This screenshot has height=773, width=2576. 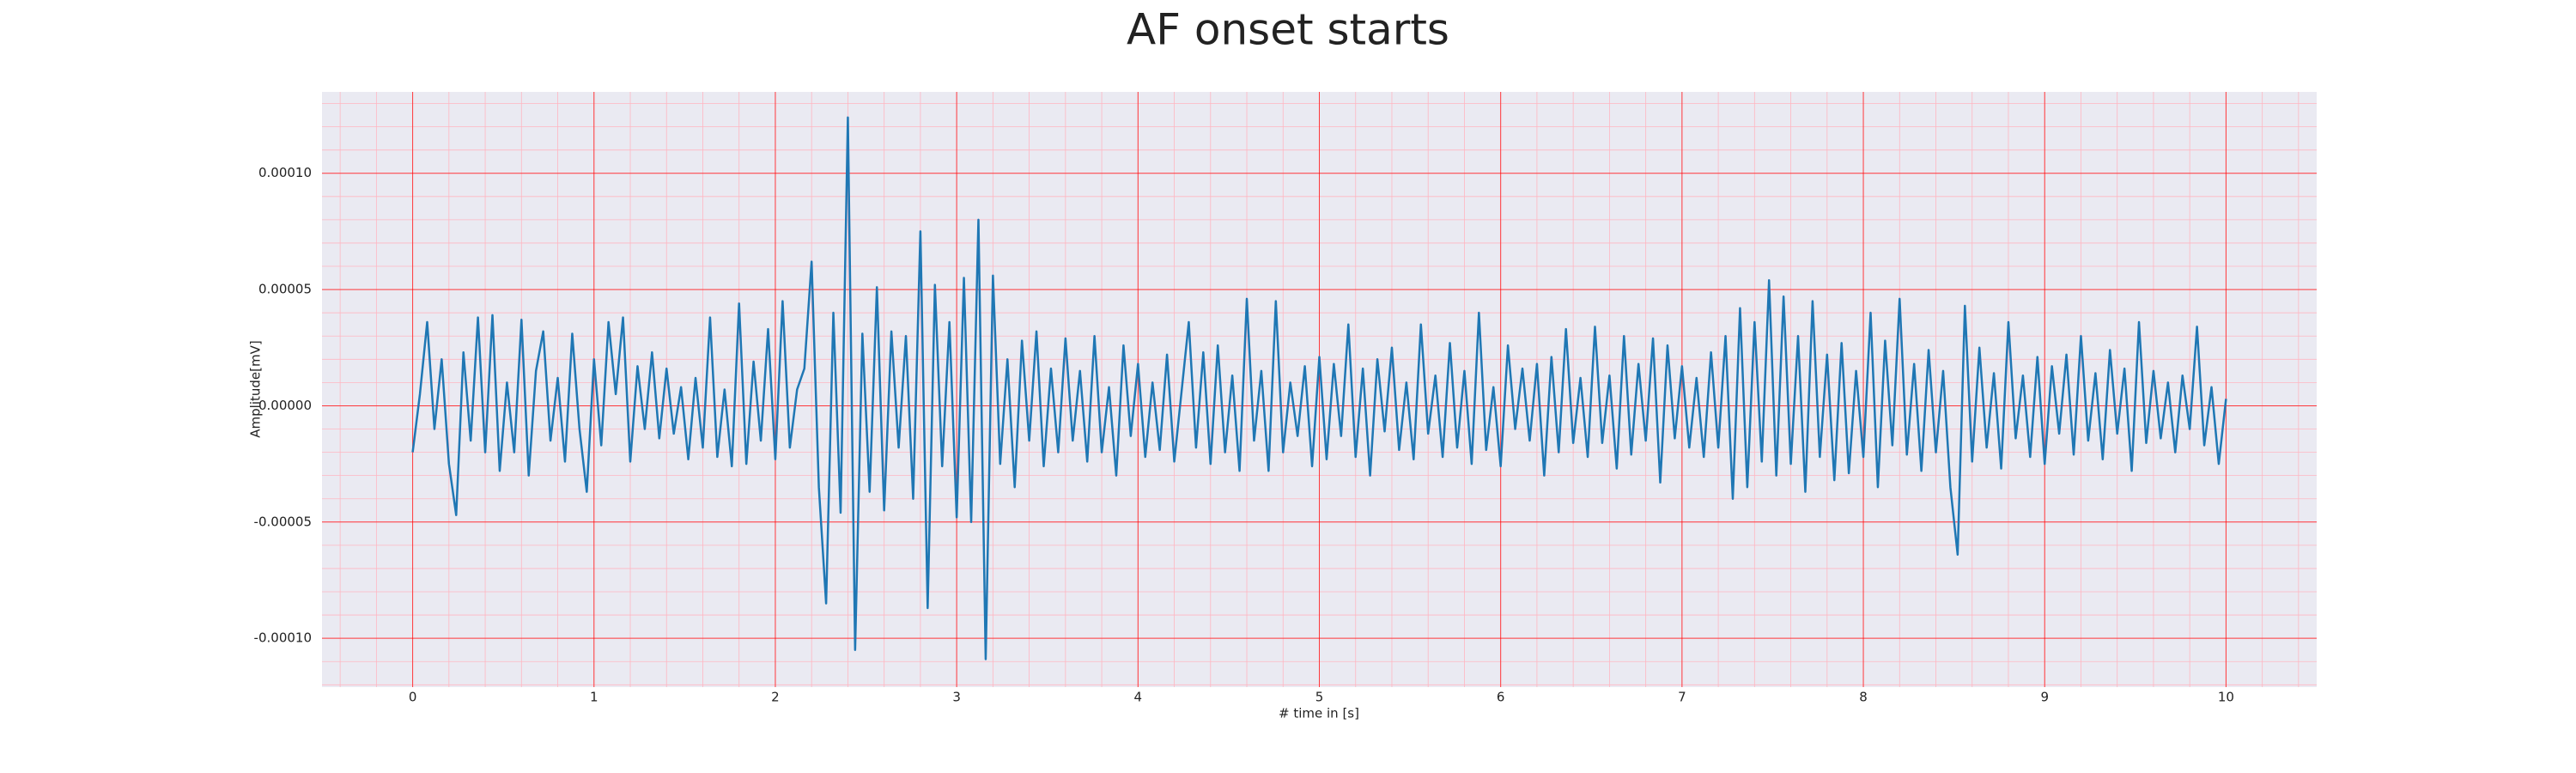 I want to click on x-axis-label: # time in [s], so click(x=1319, y=713).